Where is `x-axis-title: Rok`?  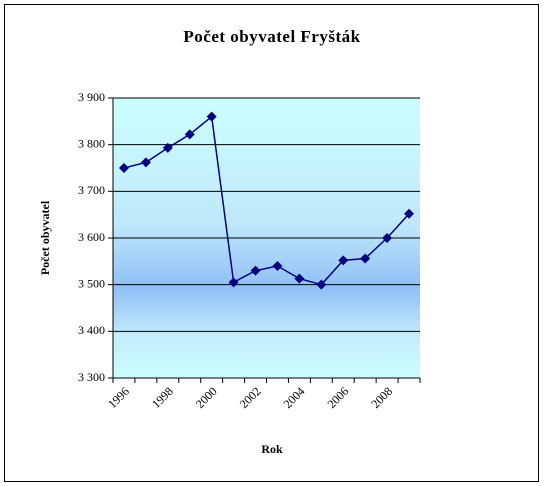
x-axis-title: Rok is located at coordinates (272, 449).